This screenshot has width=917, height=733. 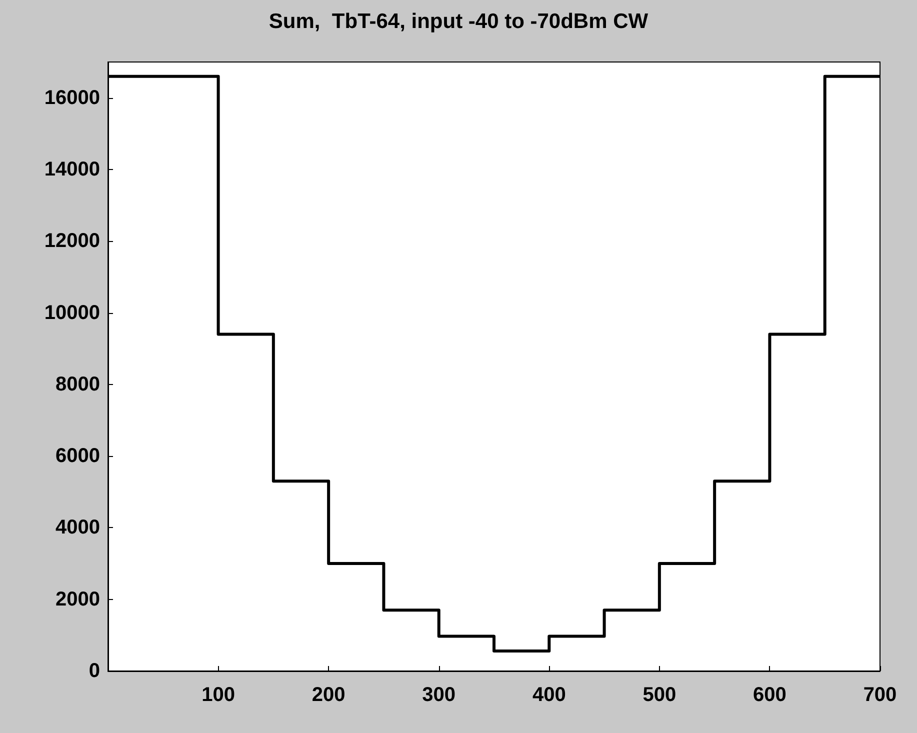 I want to click on chart-title: Sum, TbT-64, input -40 to -70dBm CW, so click(x=458, y=21).